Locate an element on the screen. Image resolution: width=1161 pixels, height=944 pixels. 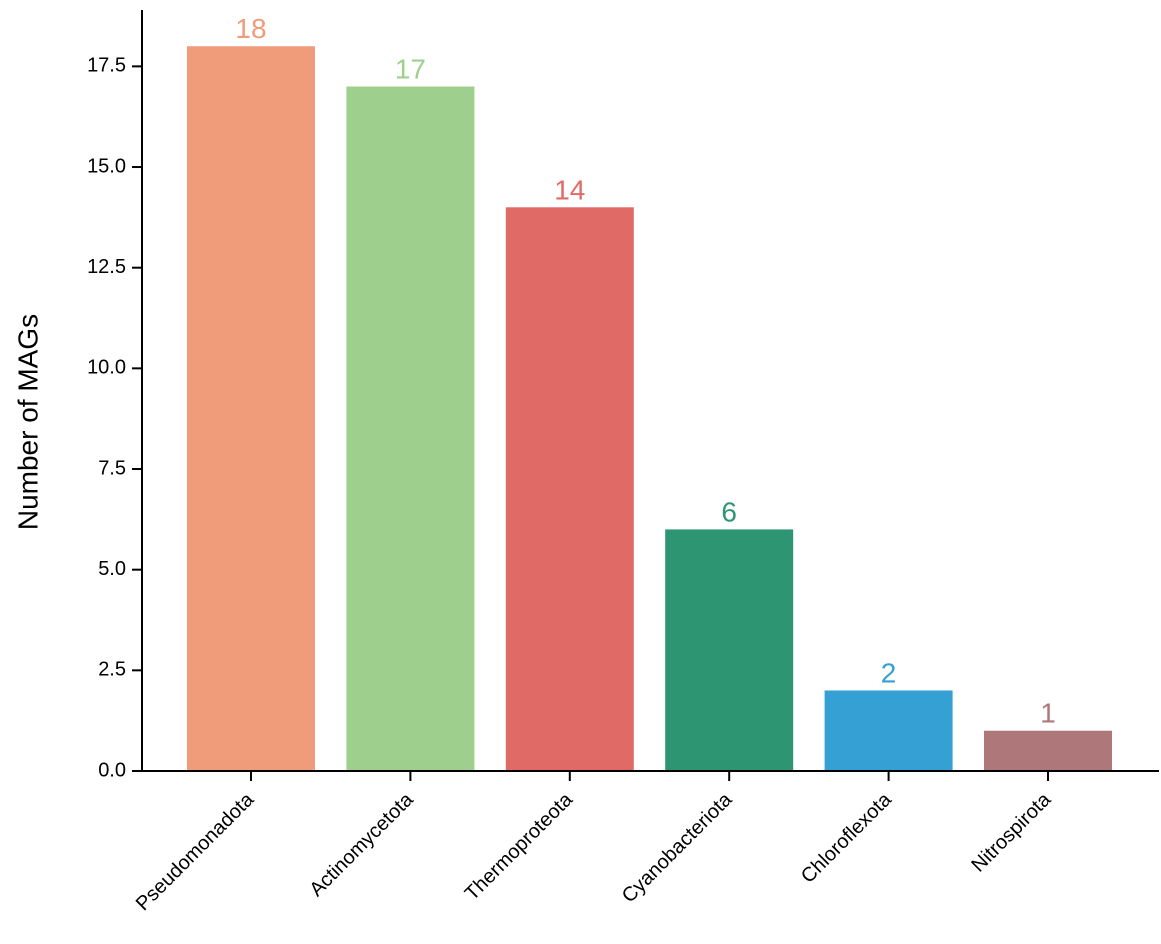
value-label: 14 is located at coordinates (569, 189).